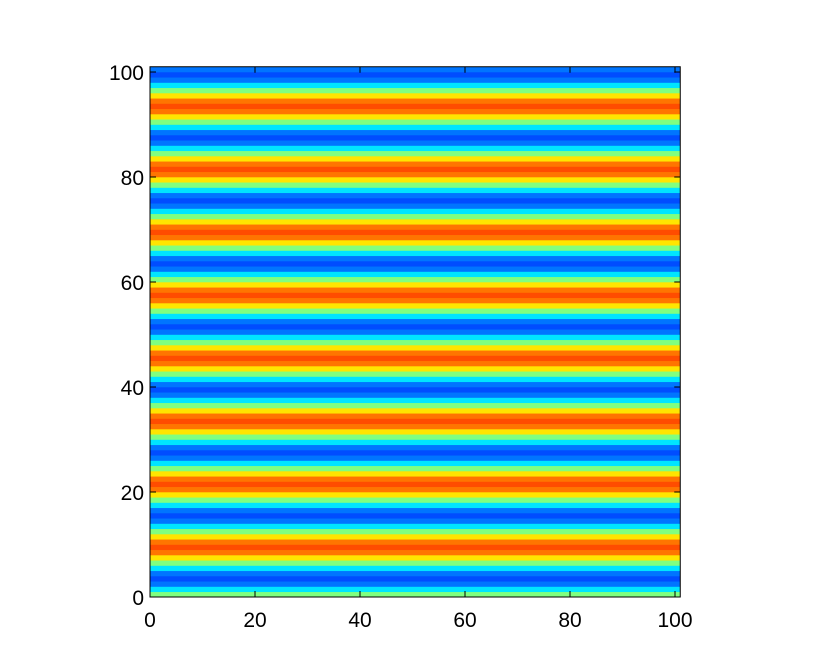 This screenshot has height=669, width=830. What do you see at coordinates (132, 178) in the screenshot?
I see `y-tick-label: 80` at bounding box center [132, 178].